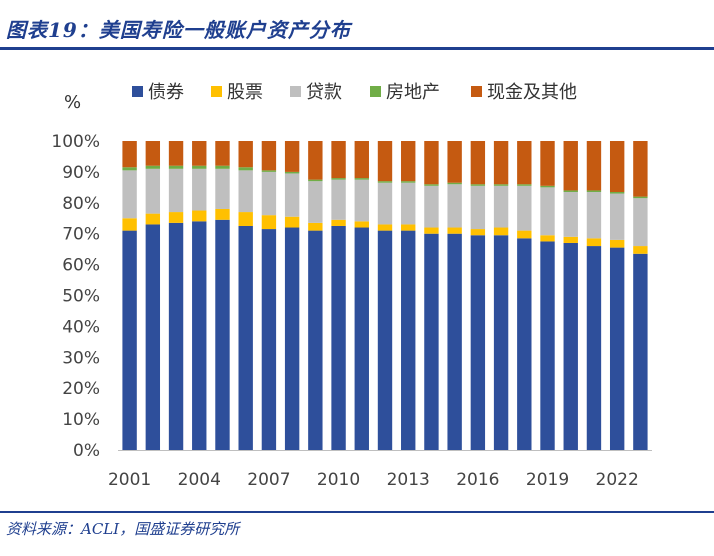 This screenshot has height=556, width=714. What do you see at coordinates (199, 480) in the screenshot?
I see `x-tick-label: 2004` at bounding box center [199, 480].